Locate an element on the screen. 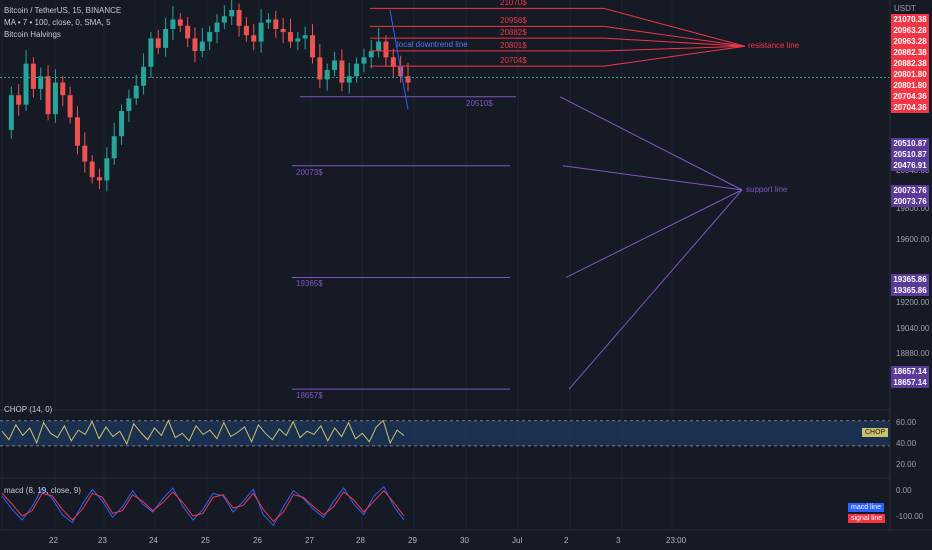  chop-axis-label: 40.00 is located at coordinates (906, 443).